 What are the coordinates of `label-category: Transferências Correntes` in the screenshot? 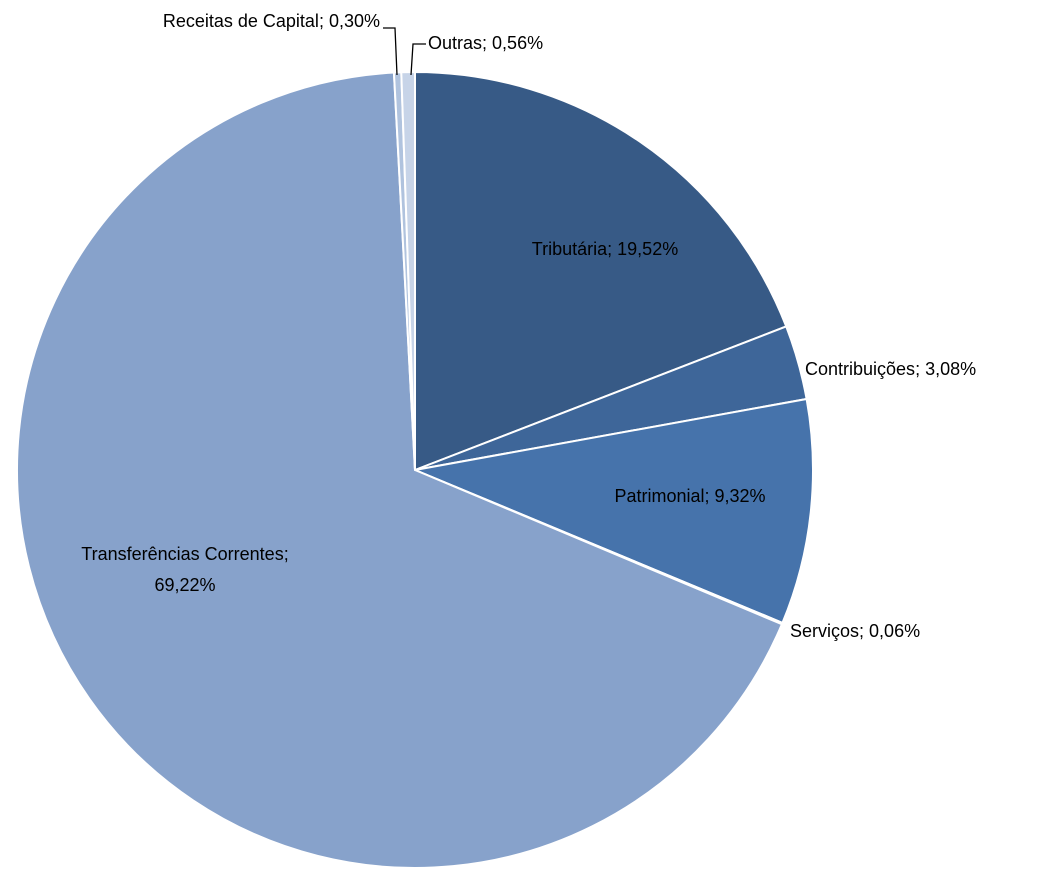 It's located at (182, 554).